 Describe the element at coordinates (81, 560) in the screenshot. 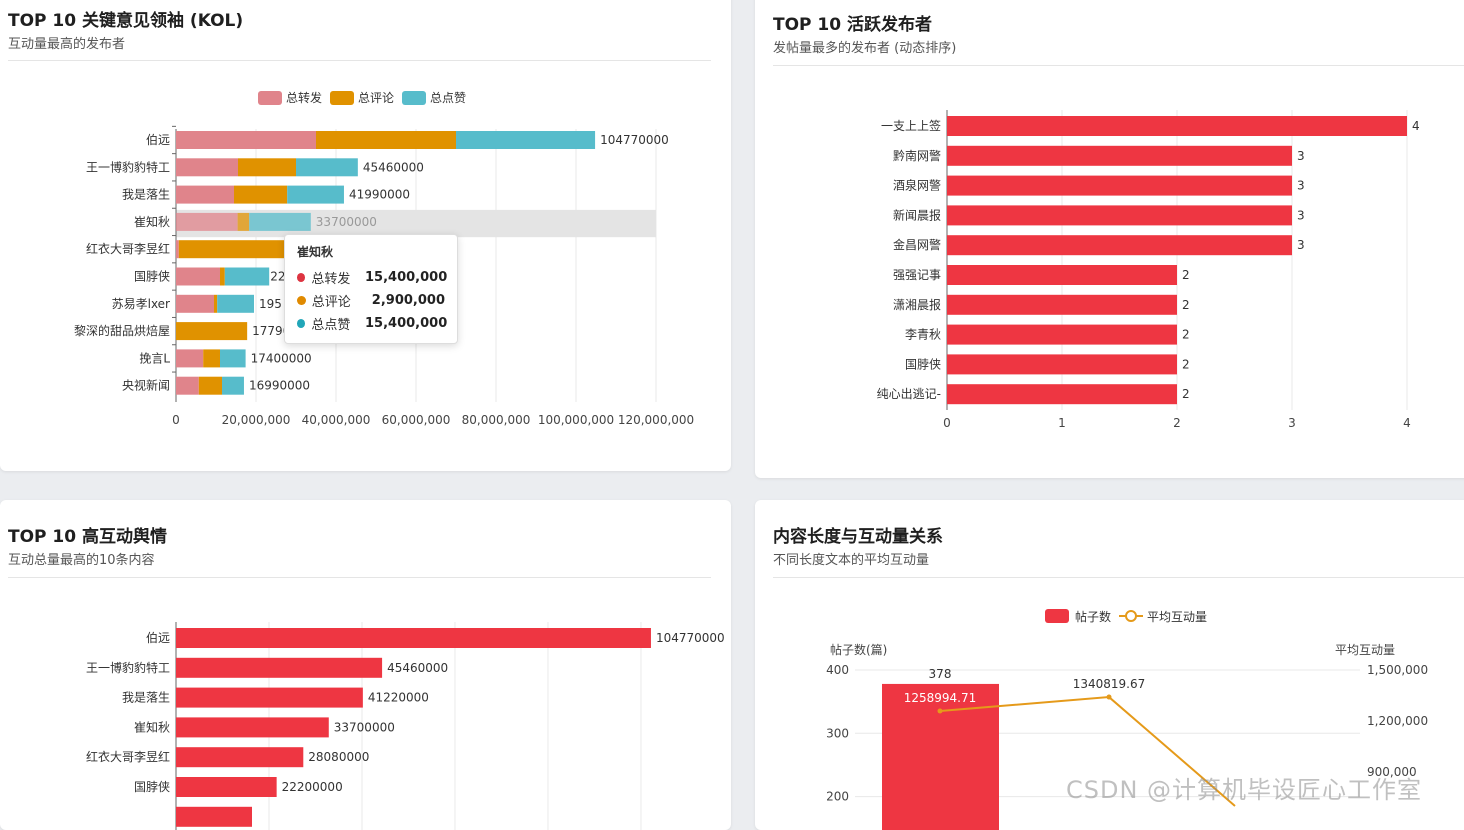

I see `hot-subtitle: 互动总量最高的10条内容` at that location.